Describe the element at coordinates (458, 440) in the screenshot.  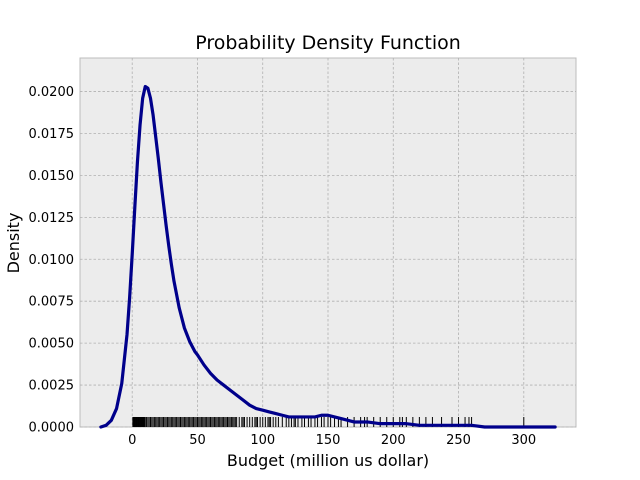
I see `x-tick-label: 250` at that location.